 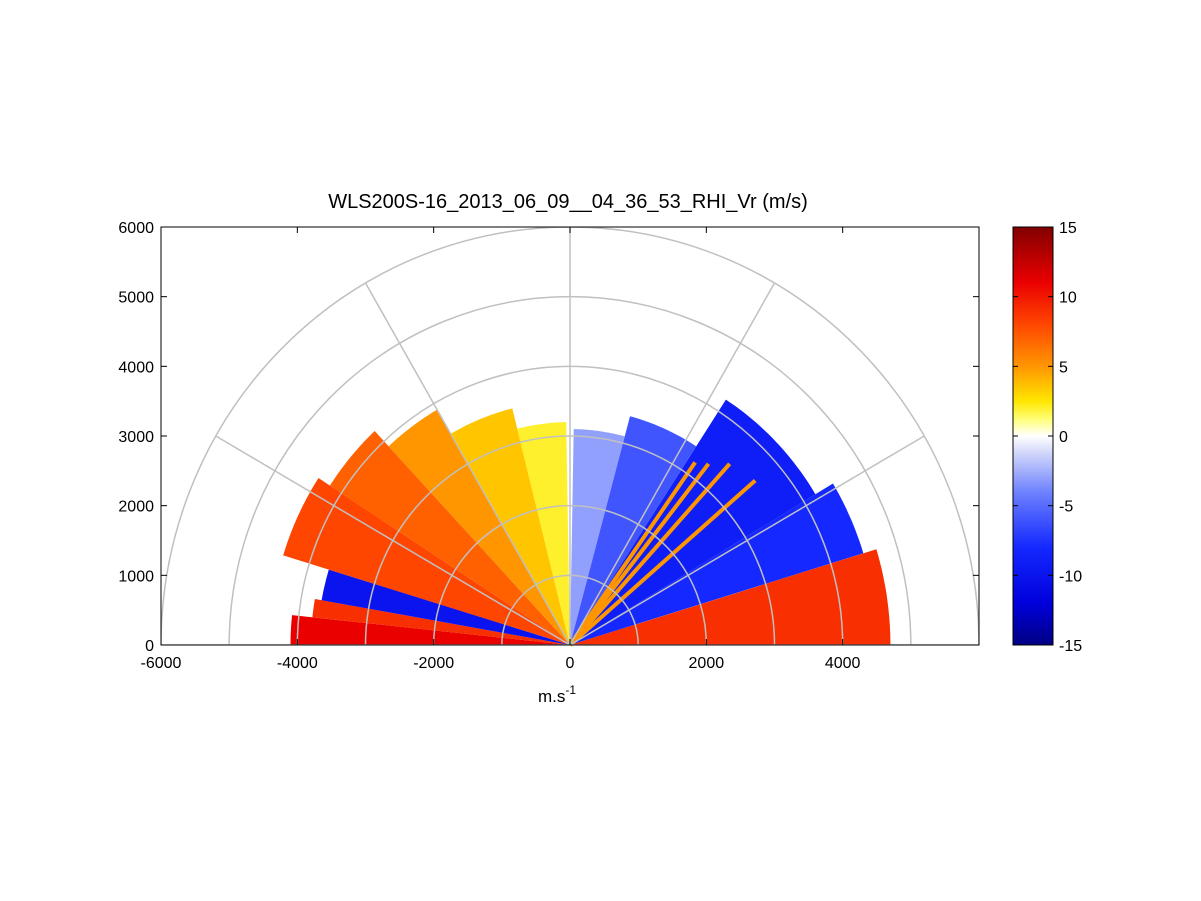 I want to click on y-tick-label: 0, so click(x=149, y=646).